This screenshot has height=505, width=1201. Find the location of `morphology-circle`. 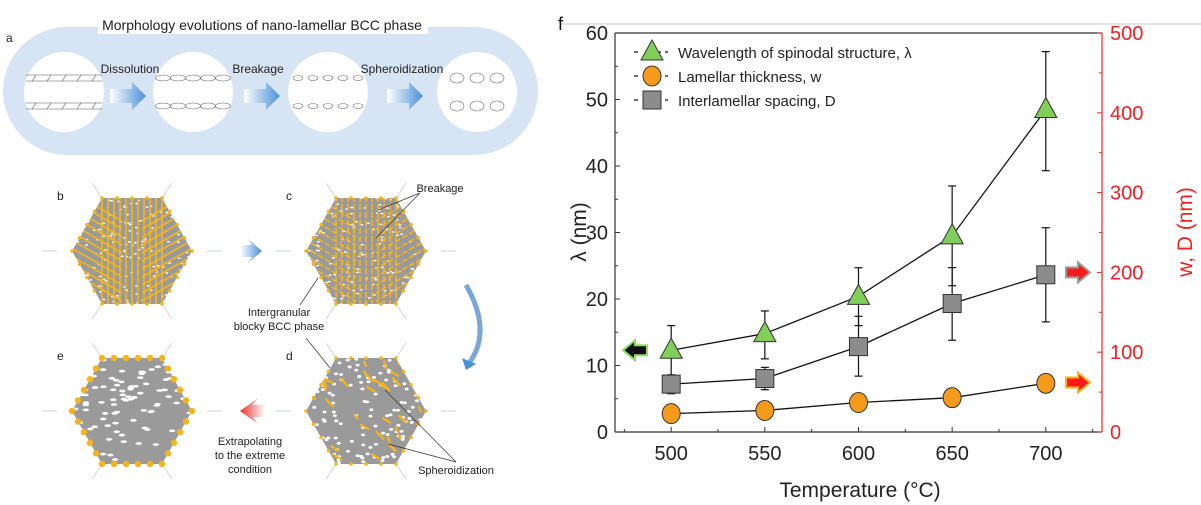

morphology-circle is located at coordinates (193, 92).